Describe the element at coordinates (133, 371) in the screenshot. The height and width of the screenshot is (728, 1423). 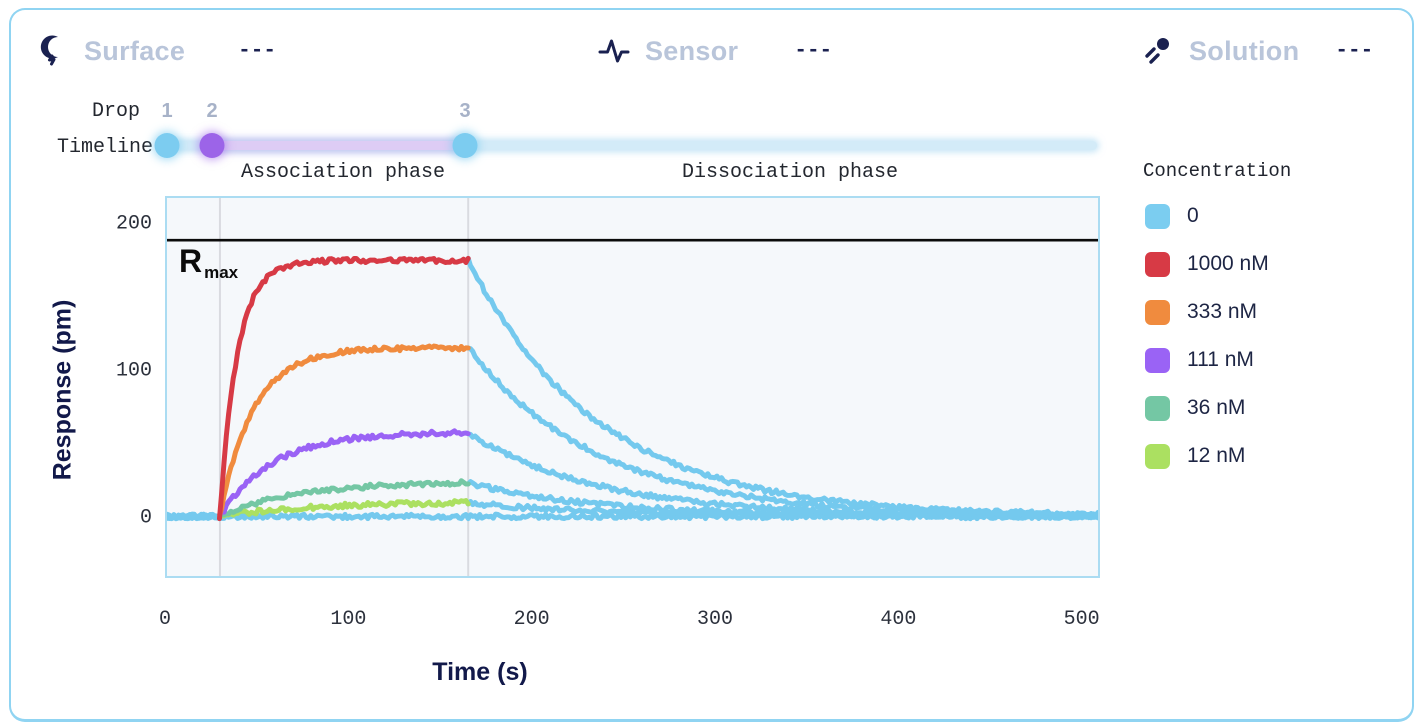
I see `y-tick-label: 100` at that location.